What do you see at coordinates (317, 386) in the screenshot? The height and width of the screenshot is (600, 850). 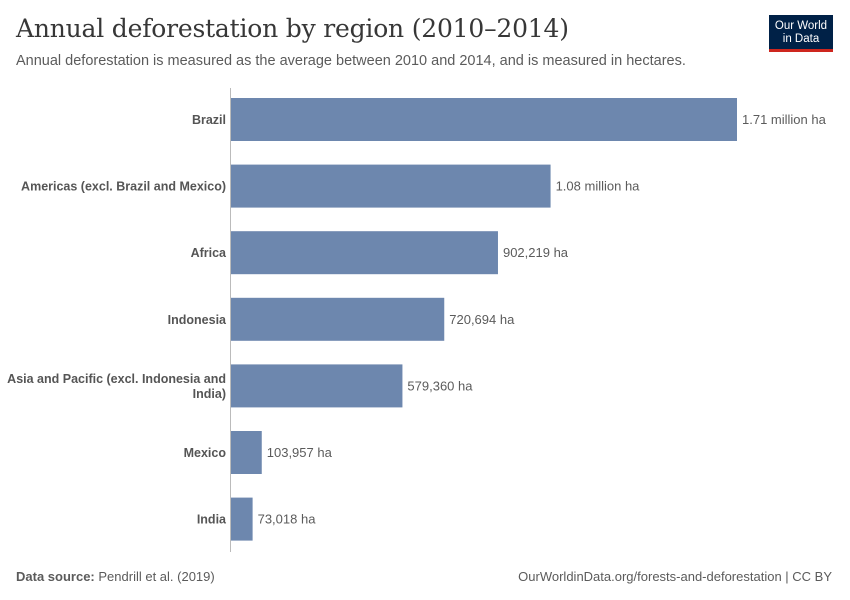 I see `bar-asia-and-pacific-excl-indonesia-and-india` at bounding box center [317, 386].